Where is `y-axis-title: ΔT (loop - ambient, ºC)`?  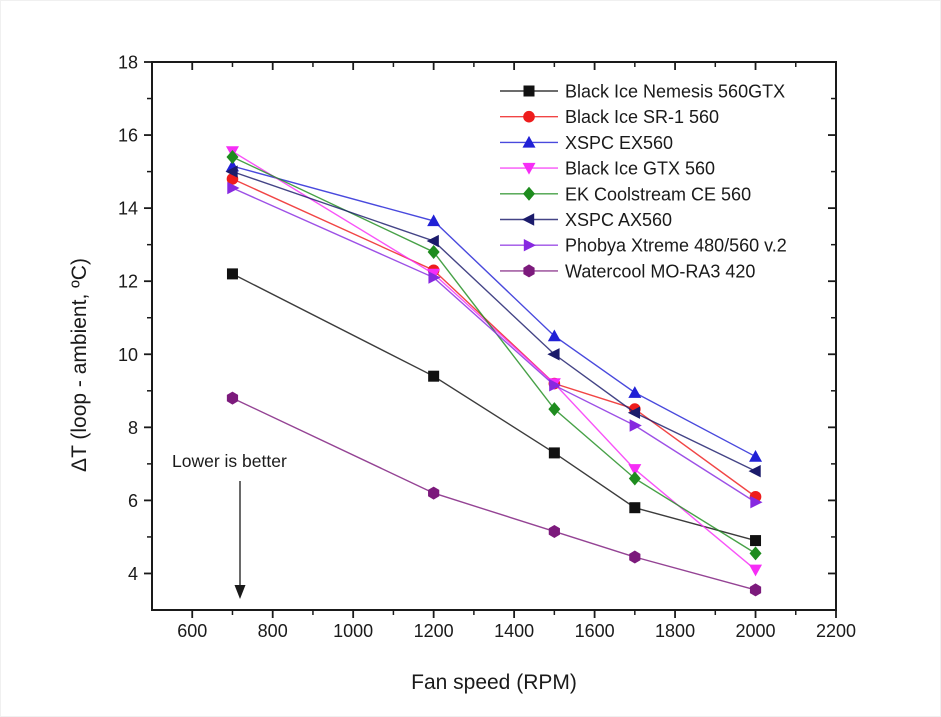
y-axis-title: ΔT (loop - ambient, ºC) is located at coordinates (79, 365).